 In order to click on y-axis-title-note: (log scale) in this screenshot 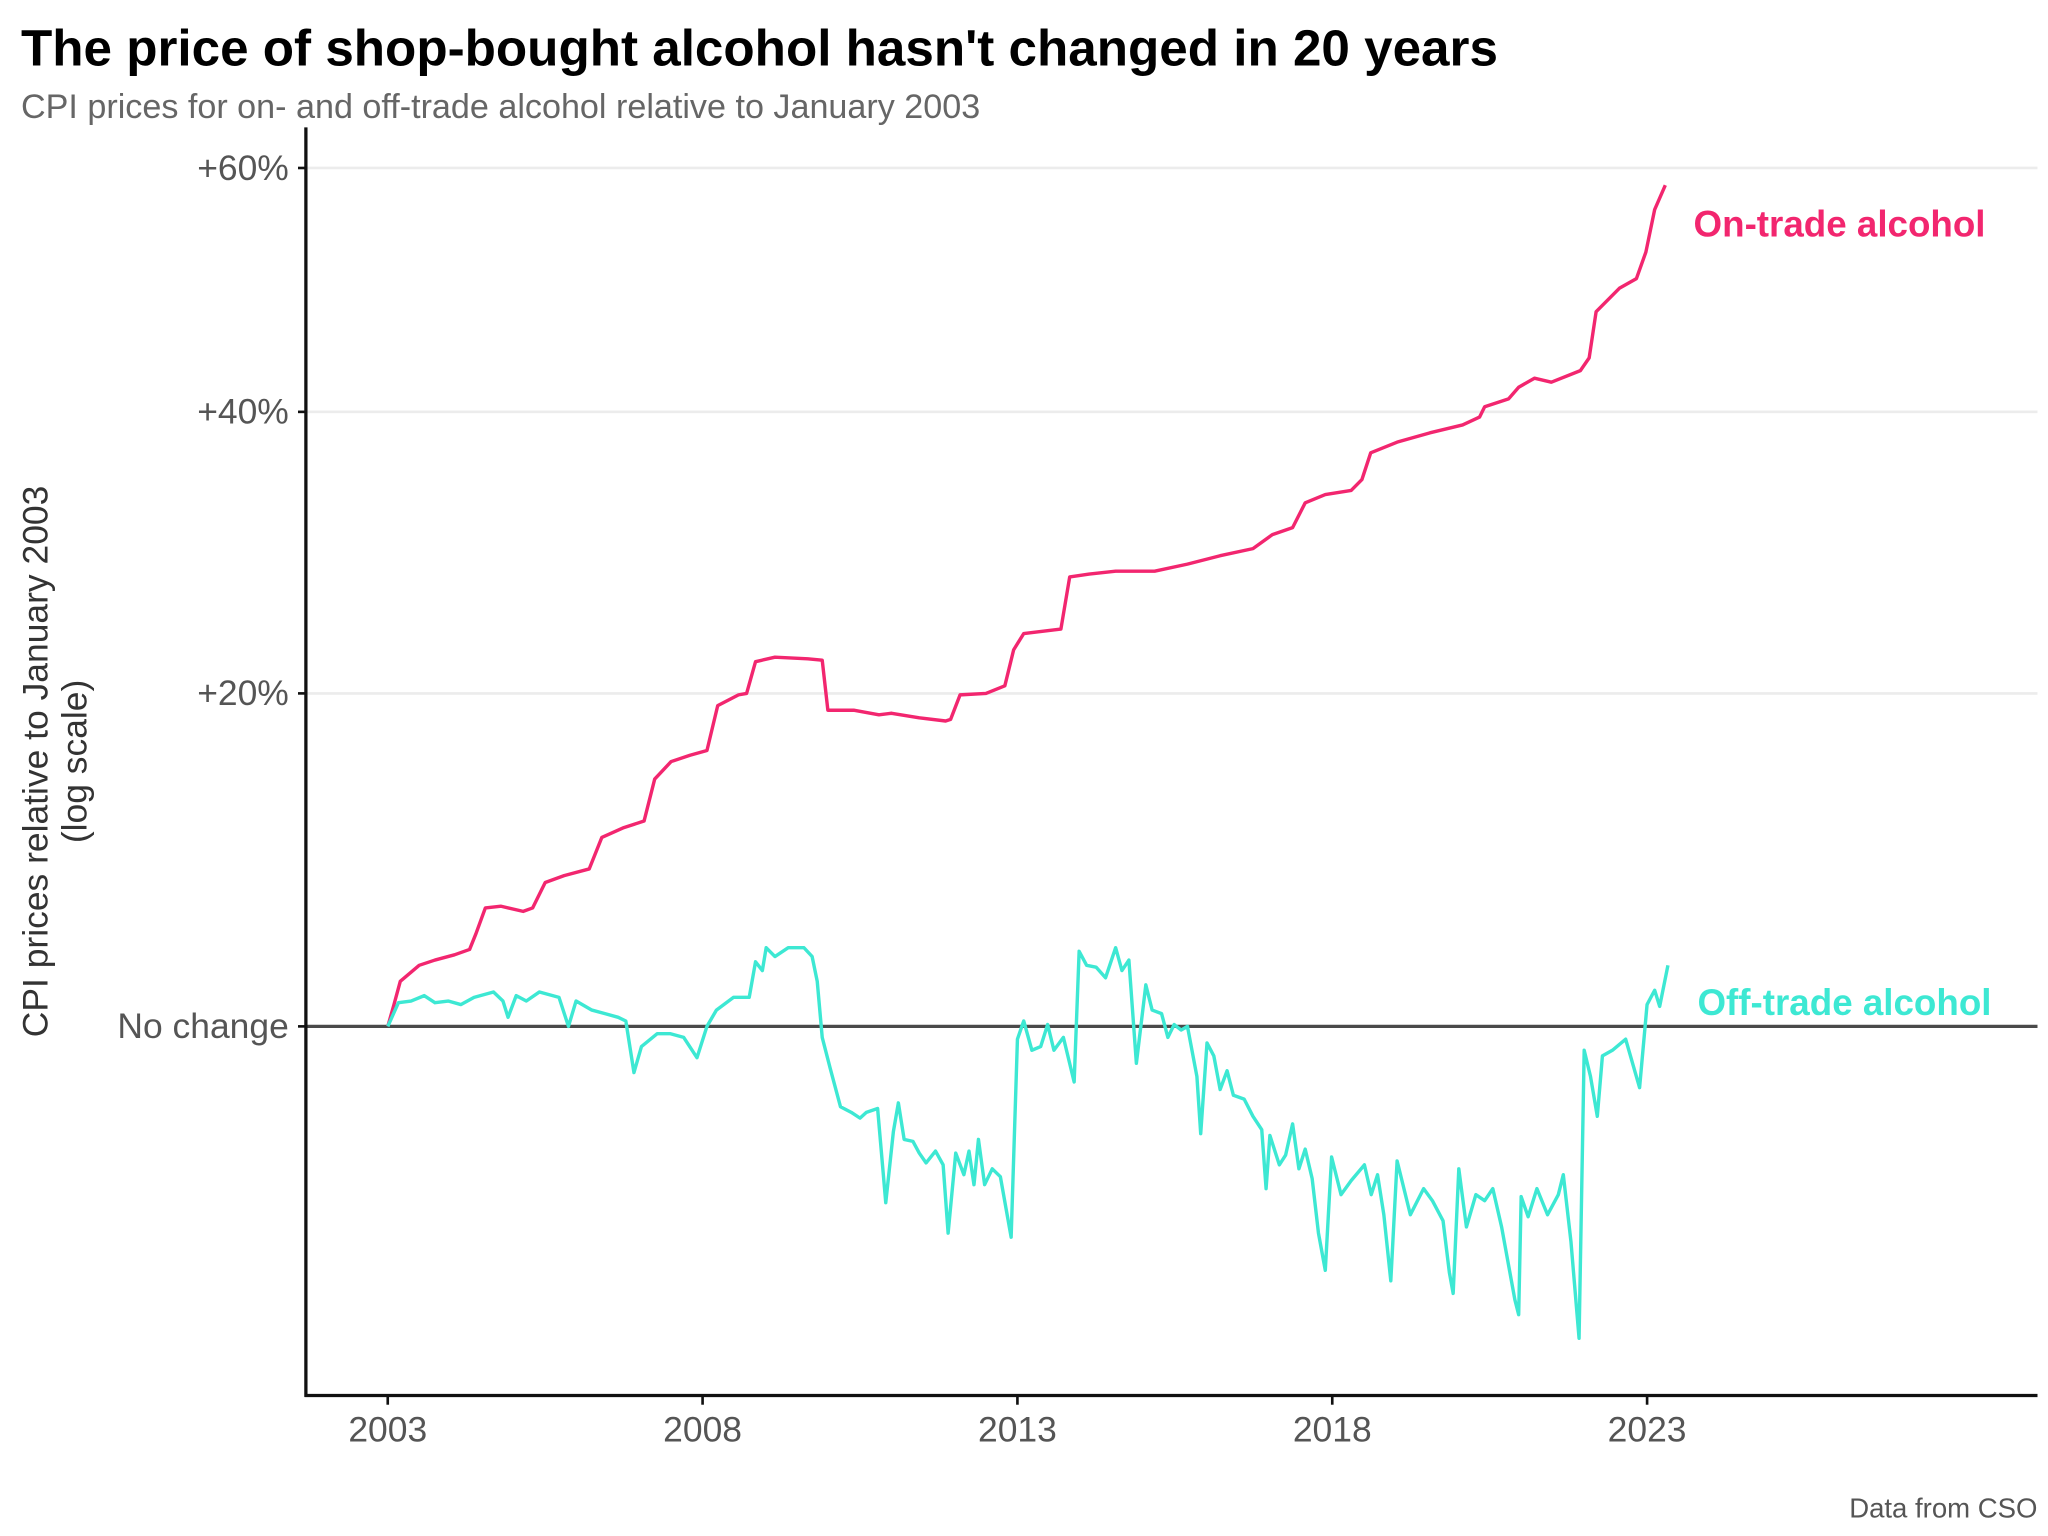, I will do `click(75, 761)`.